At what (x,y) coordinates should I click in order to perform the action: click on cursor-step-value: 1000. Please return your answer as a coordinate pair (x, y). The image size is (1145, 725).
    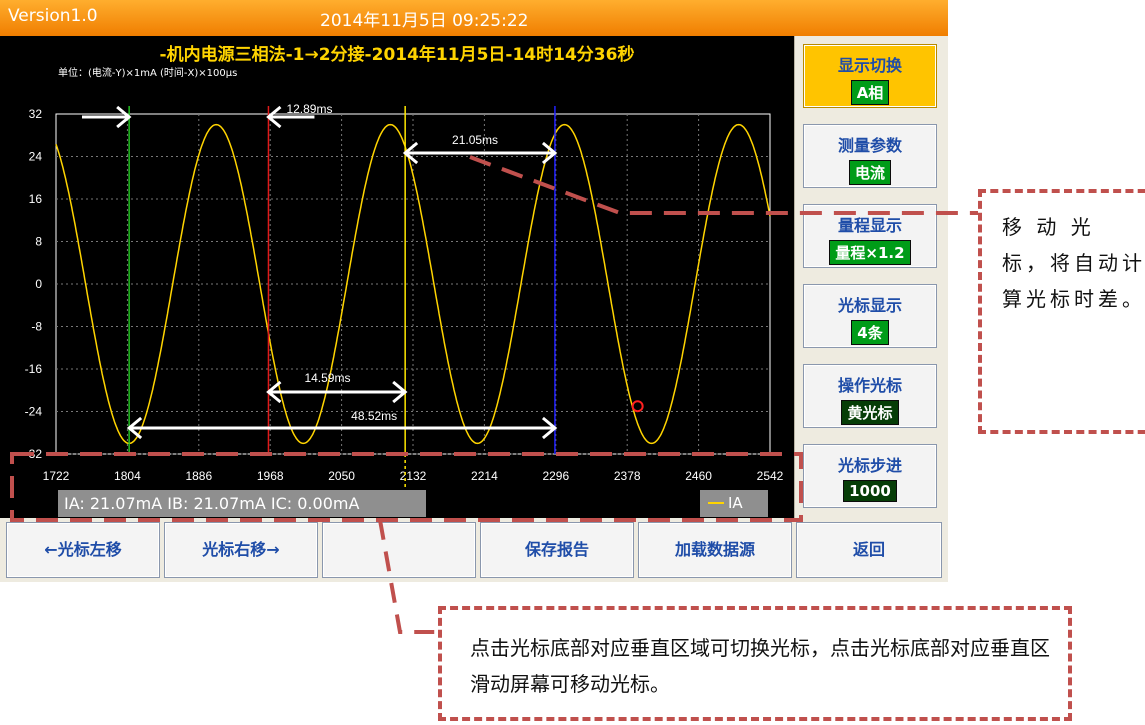
    Looking at the image, I should click on (870, 491).